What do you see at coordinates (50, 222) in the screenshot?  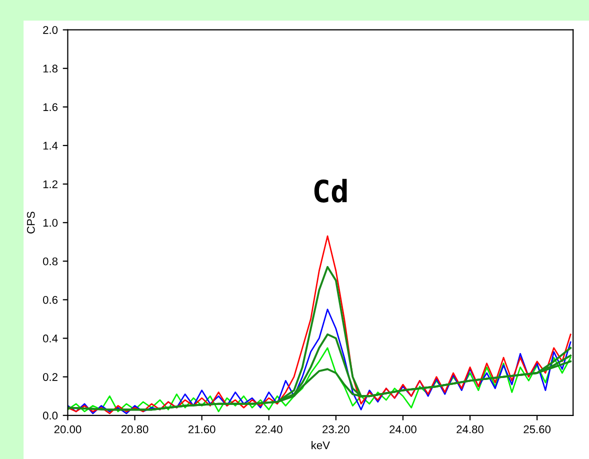 I see `y-tick-label: 1.0` at bounding box center [50, 222].